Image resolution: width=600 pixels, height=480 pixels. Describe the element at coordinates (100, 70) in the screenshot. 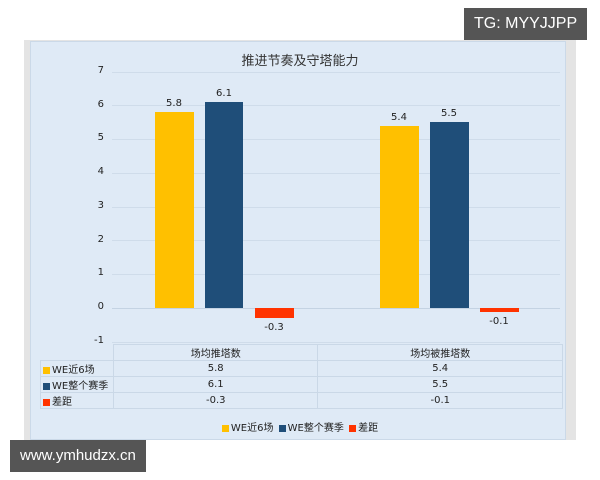

I see `y-tick: 7` at that location.